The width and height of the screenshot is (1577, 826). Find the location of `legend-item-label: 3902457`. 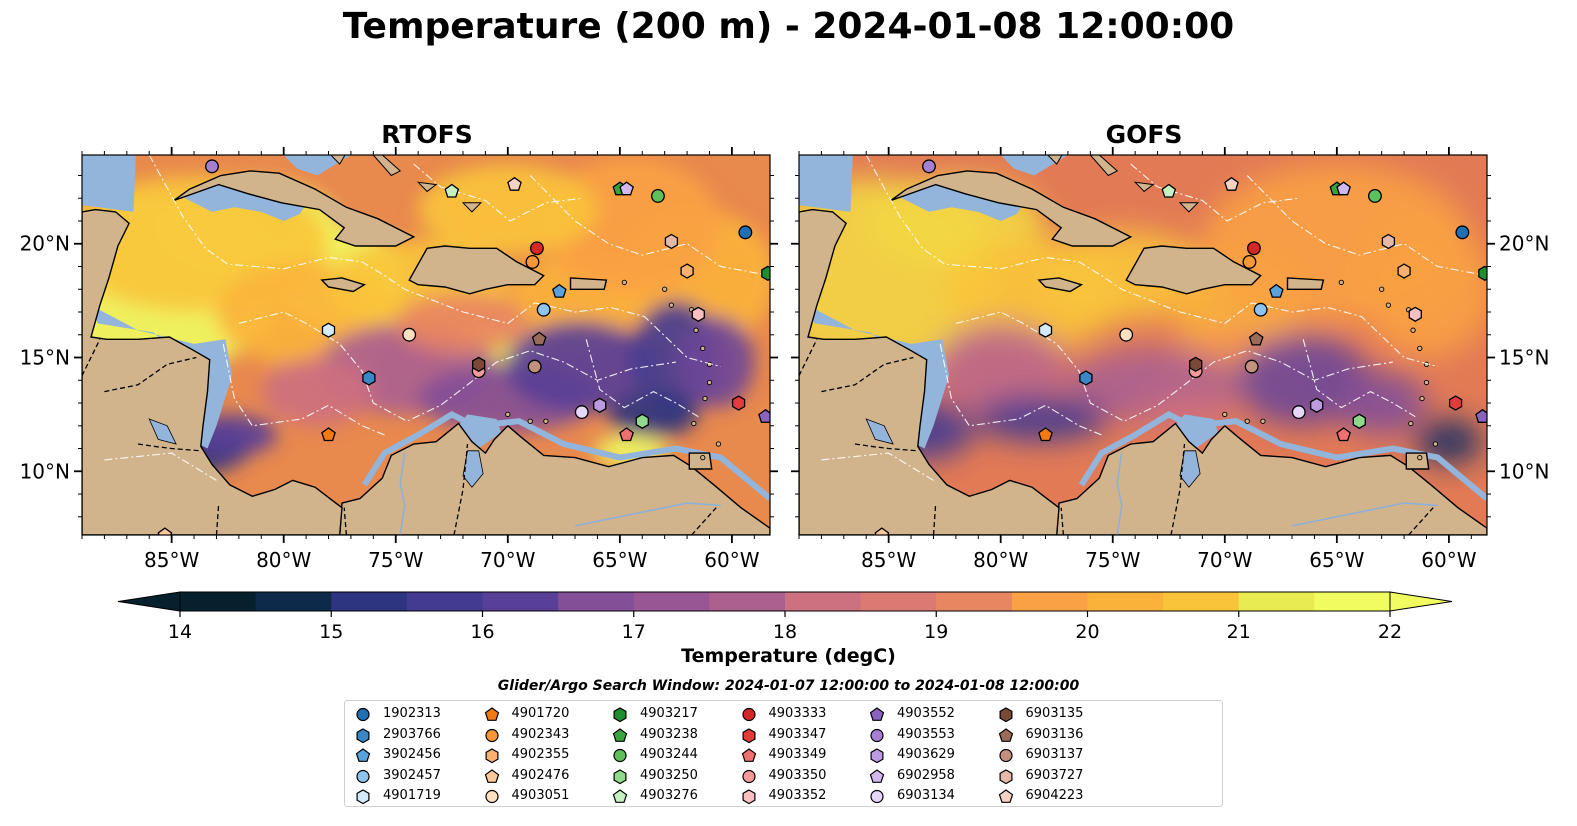

legend-item-label: 3902457 is located at coordinates (412, 775).